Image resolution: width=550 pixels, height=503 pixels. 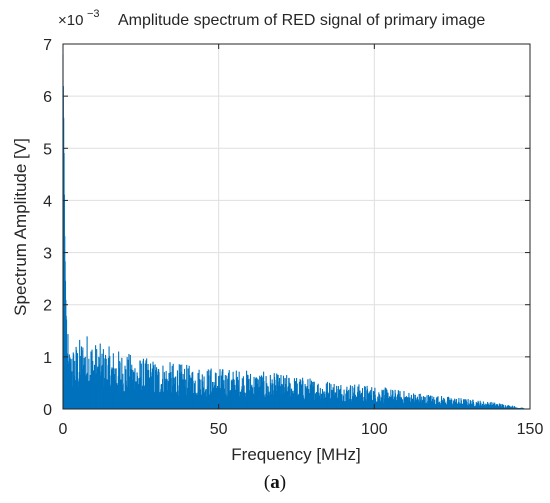 I want to click on x-tick-label: 150, so click(x=530, y=429).